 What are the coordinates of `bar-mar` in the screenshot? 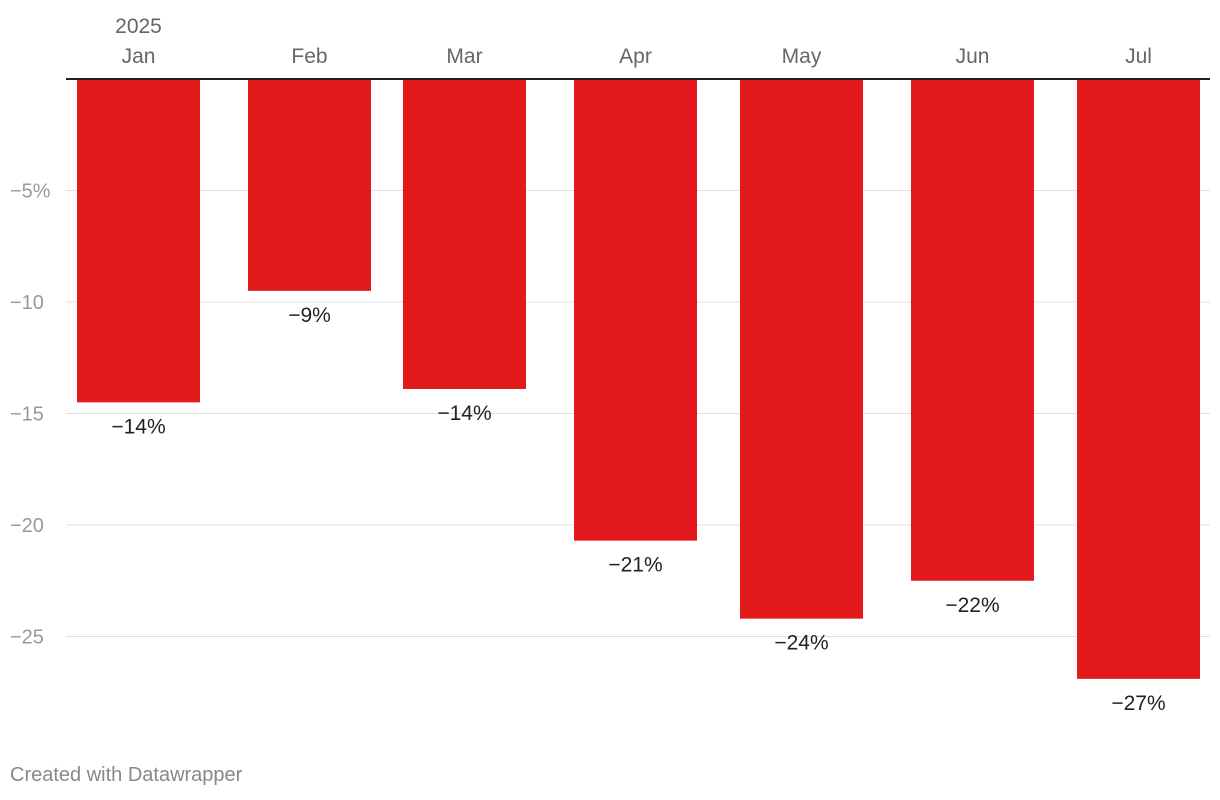 It's located at (464, 234).